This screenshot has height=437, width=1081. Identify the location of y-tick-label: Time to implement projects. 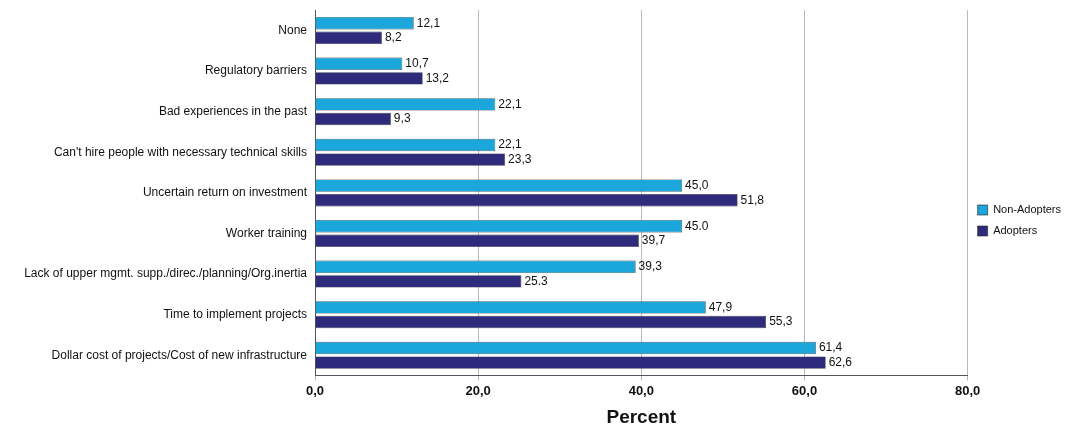
(235, 314).